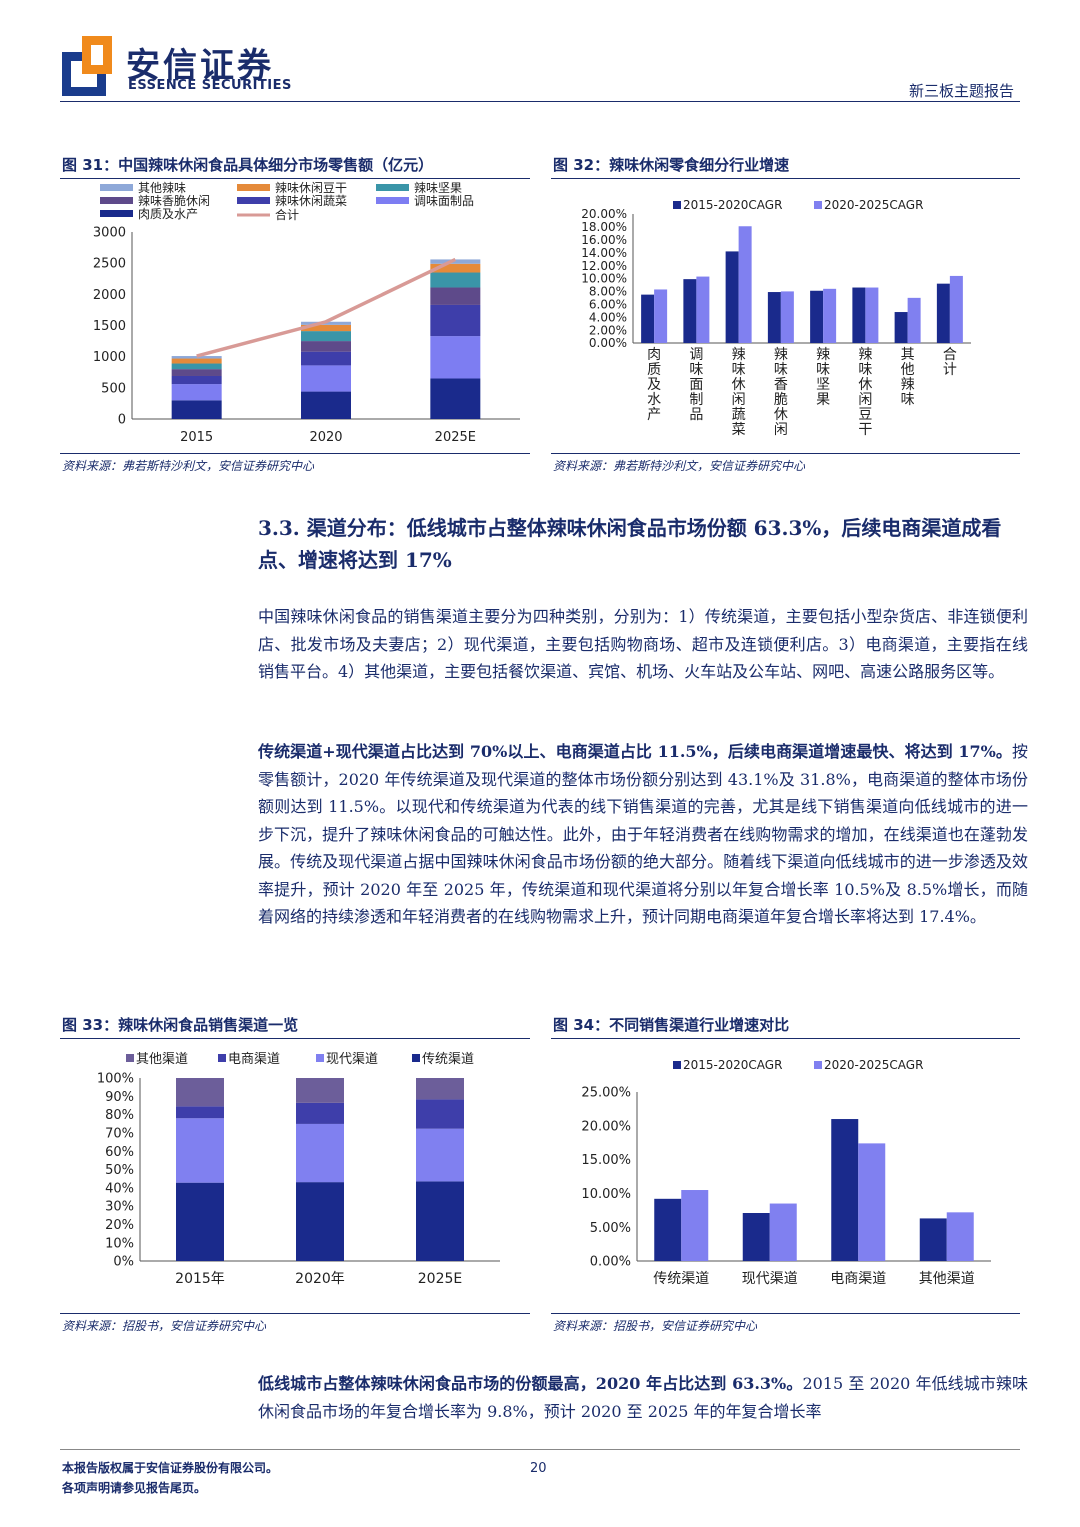  What do you see at coordinates (162, 1059) in the screenshot?
I see `legend-label: 其他渠道` at bounding box center [162, 1059].